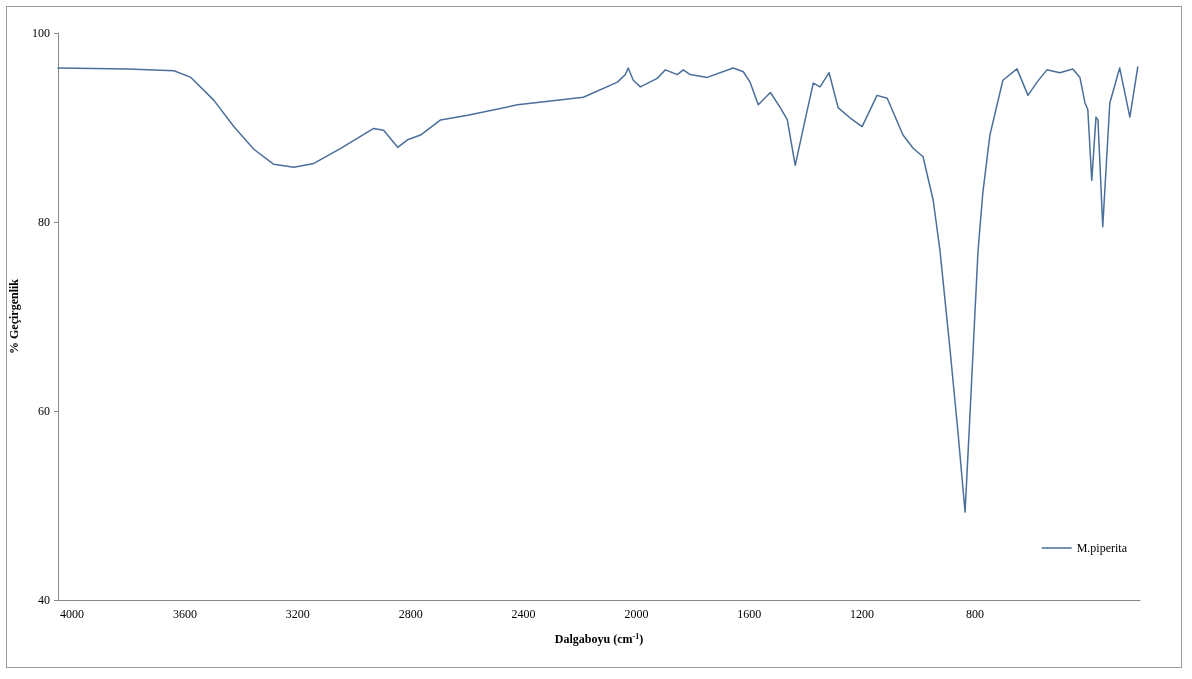 This screenshot has height=679, width=1192. What do you see at coordinates (44, 411) in the screenshot?
I see `y-tick-label: 60` at bounding box center [44, 411].